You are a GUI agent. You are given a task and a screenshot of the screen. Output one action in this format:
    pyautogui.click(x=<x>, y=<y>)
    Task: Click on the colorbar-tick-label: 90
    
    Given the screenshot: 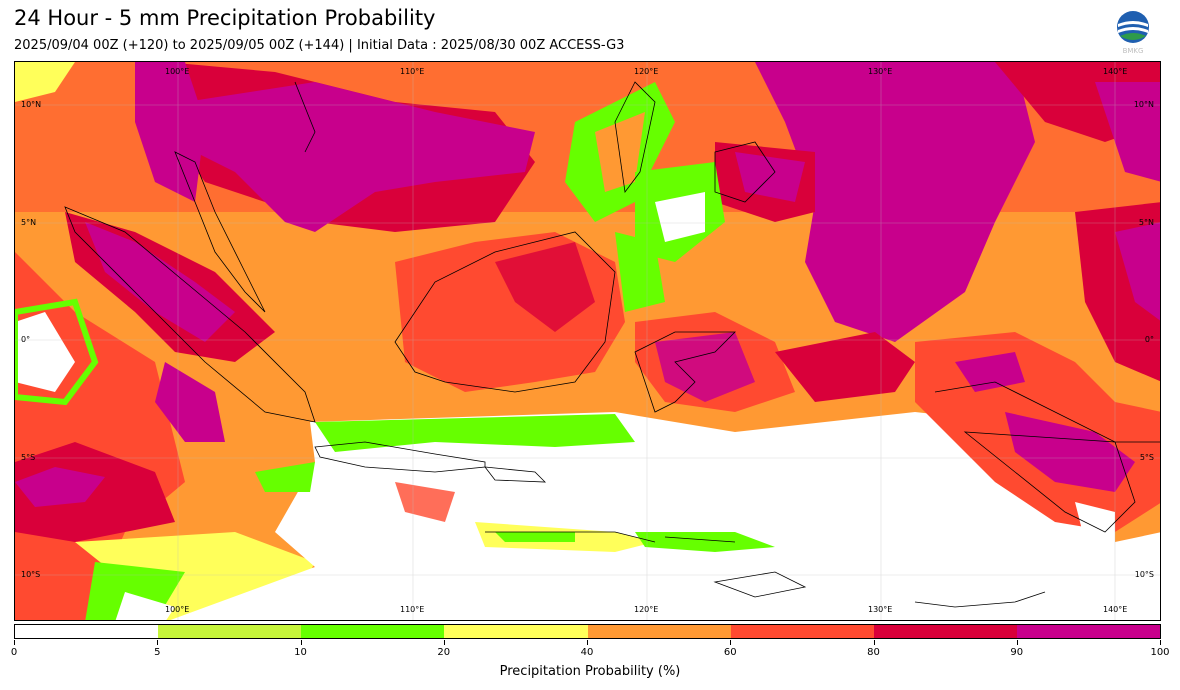 What is the action you would take?
    pyautogui.click(x=1017, y=652)
    